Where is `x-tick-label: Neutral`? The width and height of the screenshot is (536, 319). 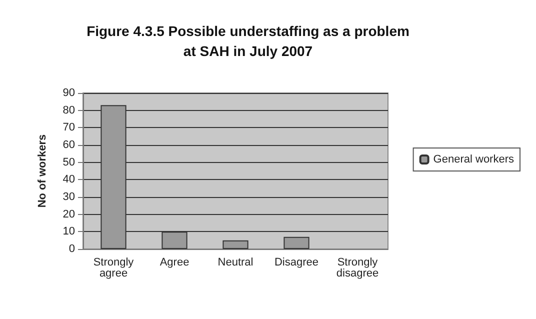
x-tick-label: Neutral is located at coordinates (236, 262).